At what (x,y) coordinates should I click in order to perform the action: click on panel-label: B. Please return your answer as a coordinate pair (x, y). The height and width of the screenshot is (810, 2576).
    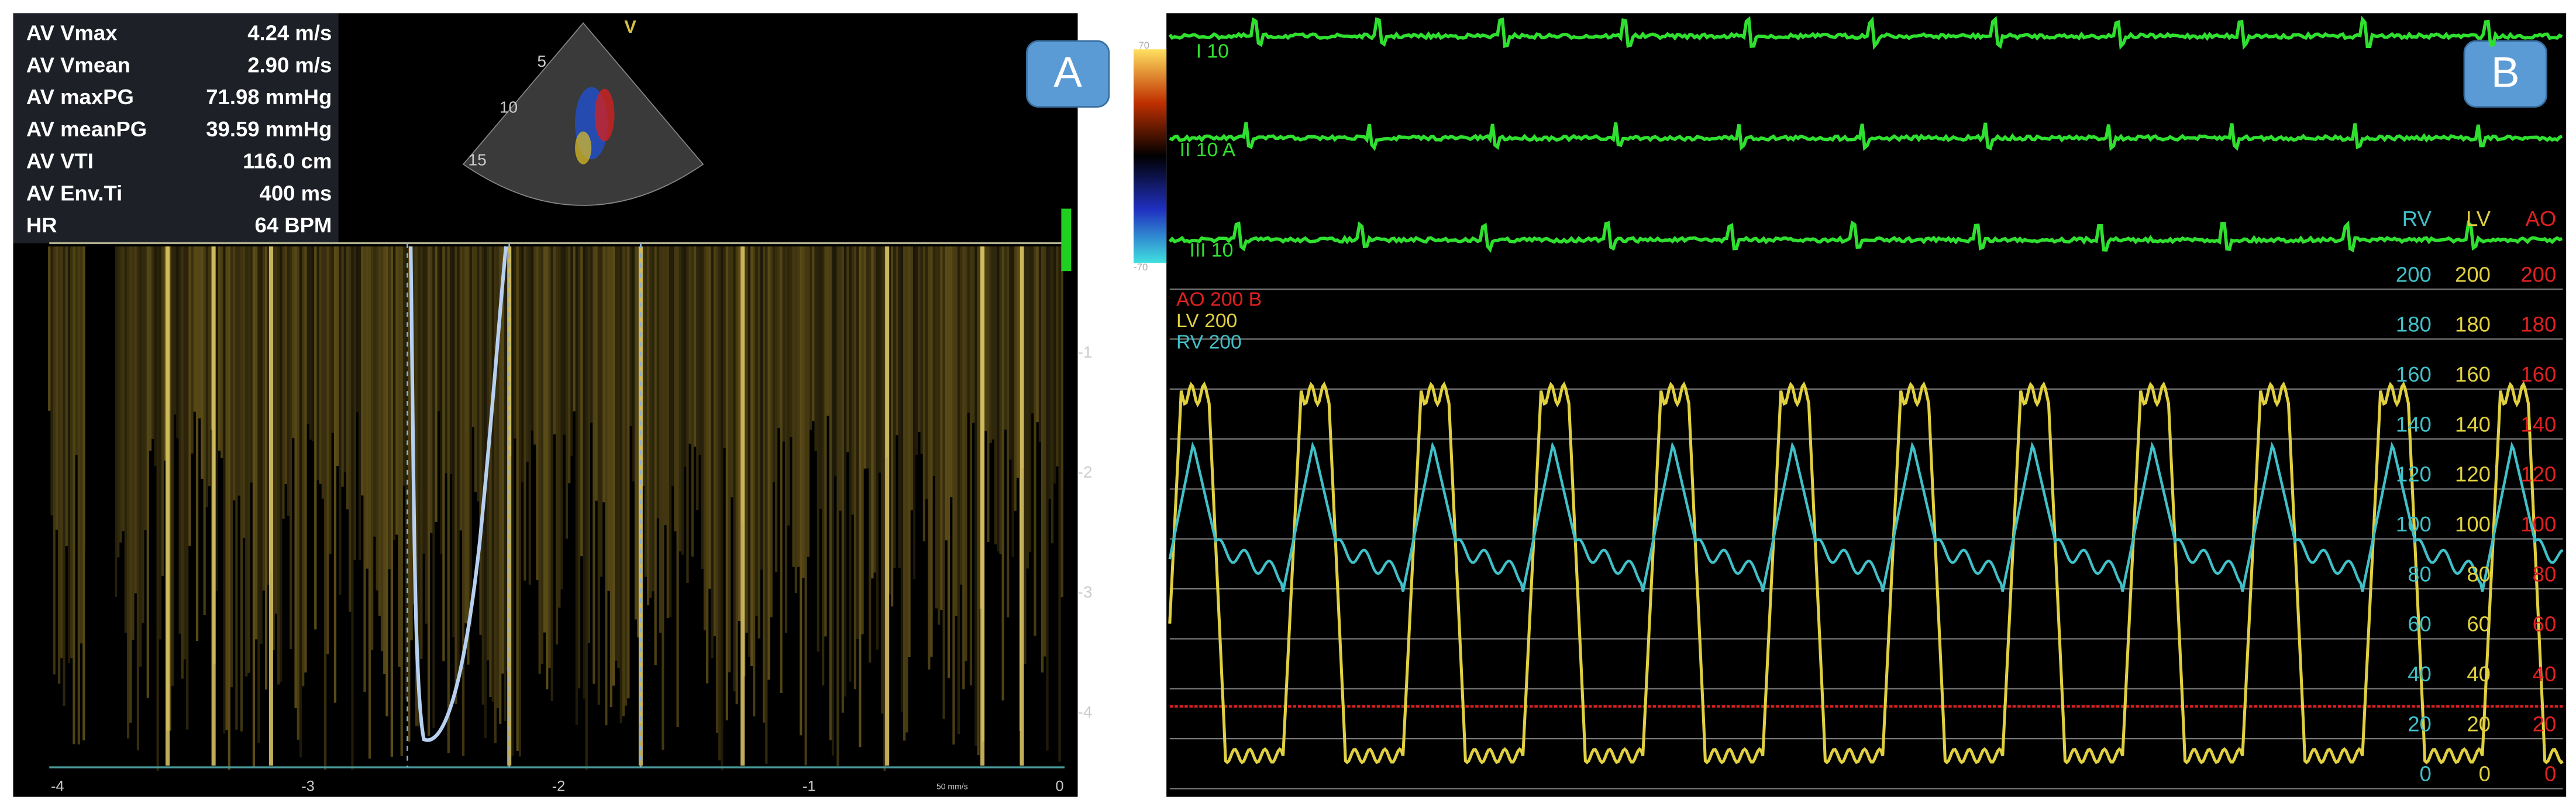
    Looking at the image, I should click on (2505, 73).